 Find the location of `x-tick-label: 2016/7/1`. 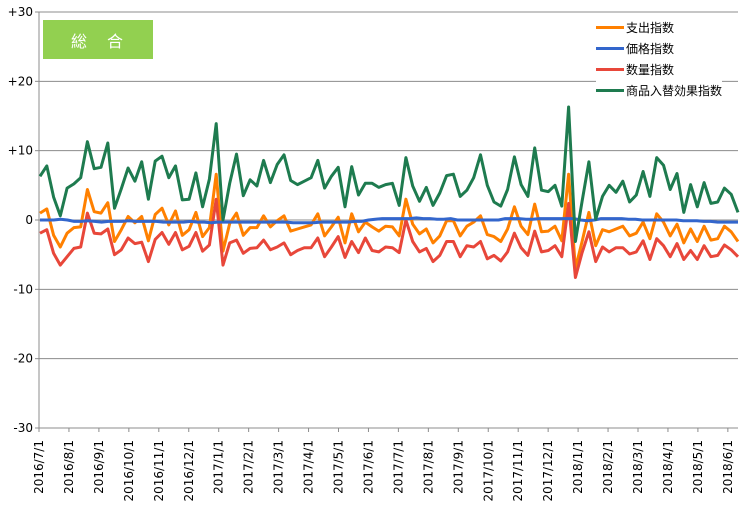

x-tick-label: 2016/7/1 is located at coordinates (39, 467).